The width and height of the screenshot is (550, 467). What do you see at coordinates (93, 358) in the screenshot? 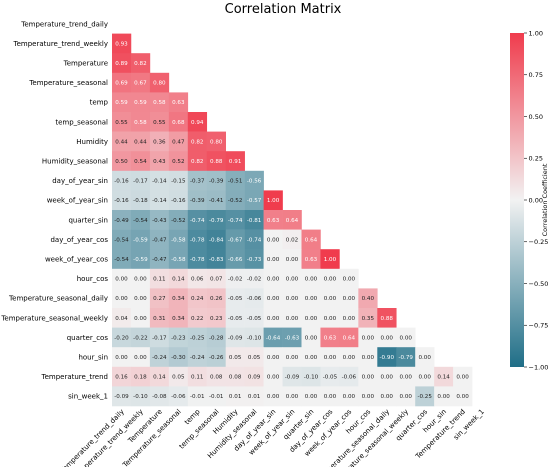
I see `y-tick-label: hour_sin` at bounding box center [93, 358].